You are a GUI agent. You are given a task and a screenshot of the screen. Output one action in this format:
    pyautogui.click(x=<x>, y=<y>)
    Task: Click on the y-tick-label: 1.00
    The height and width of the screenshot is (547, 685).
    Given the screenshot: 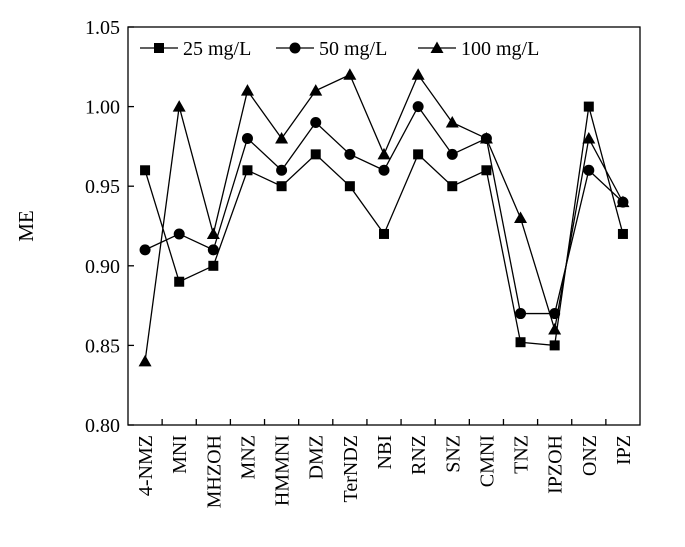 What is the action you would take?
    pyautogui.click(x=102, y=108)
    